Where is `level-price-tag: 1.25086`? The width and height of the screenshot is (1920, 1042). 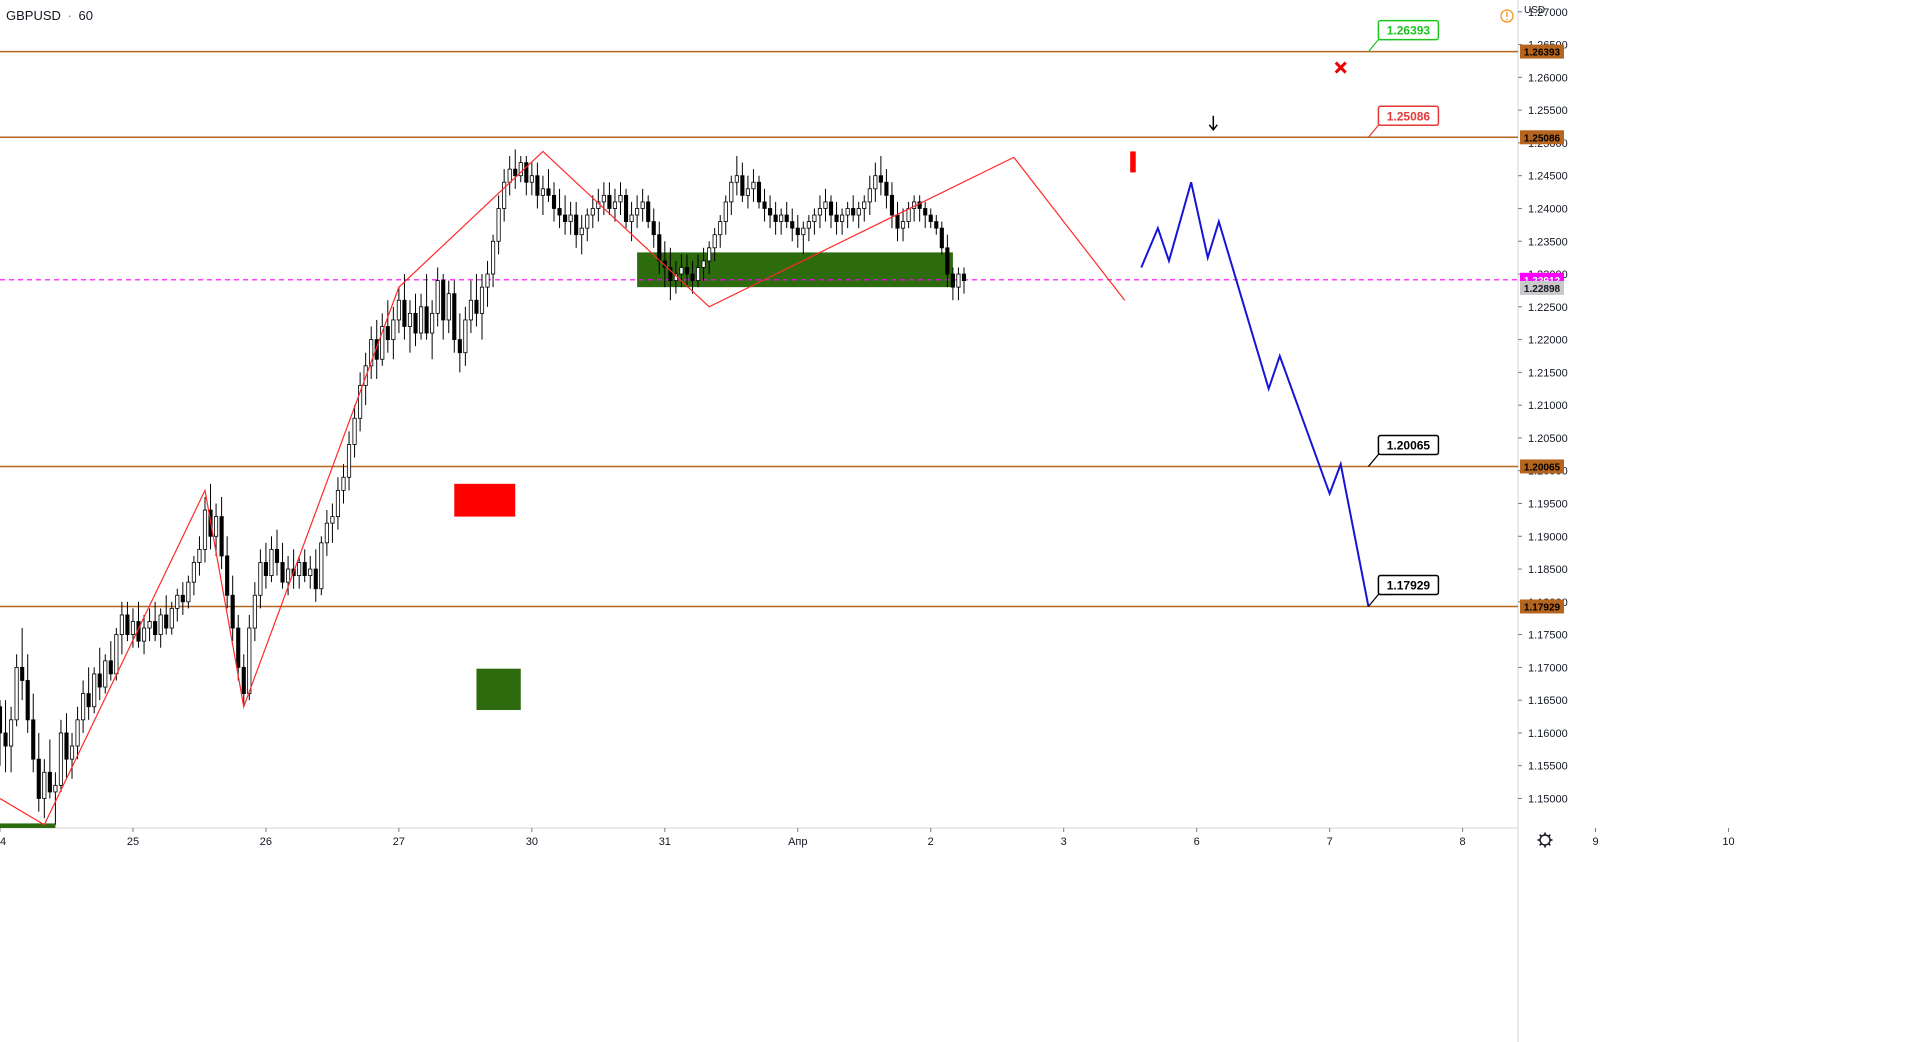 level-price-tag: 1.25086 is located at coordinates (1542, 138).